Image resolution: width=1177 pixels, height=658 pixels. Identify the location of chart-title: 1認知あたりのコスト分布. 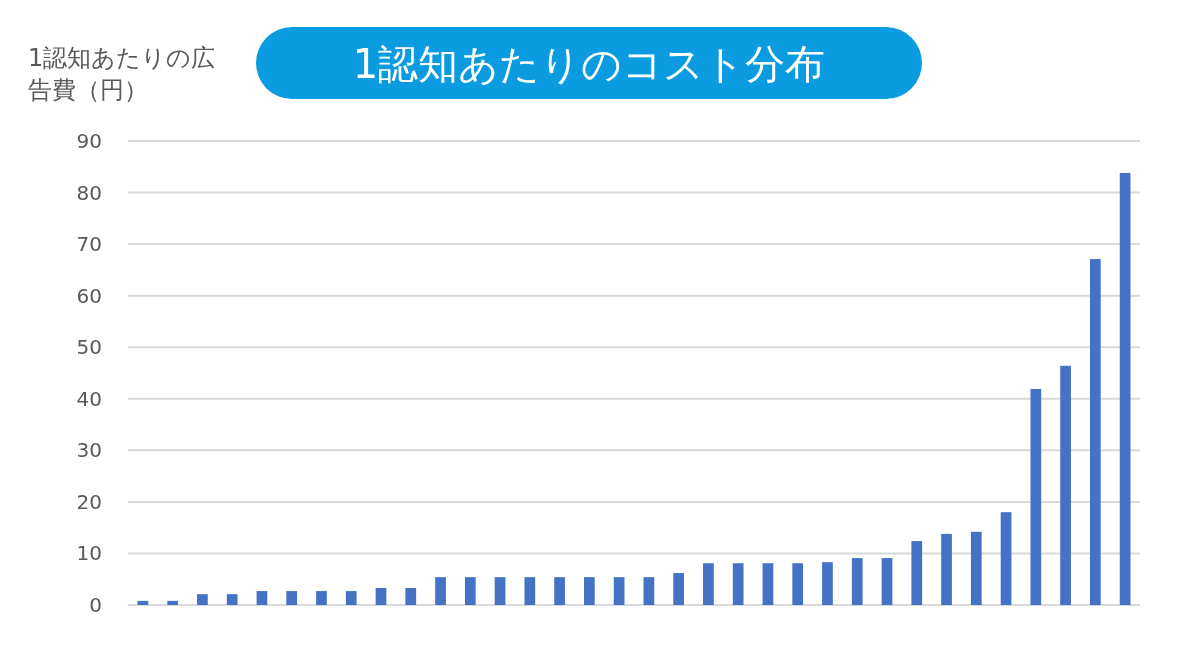
(589, 64).